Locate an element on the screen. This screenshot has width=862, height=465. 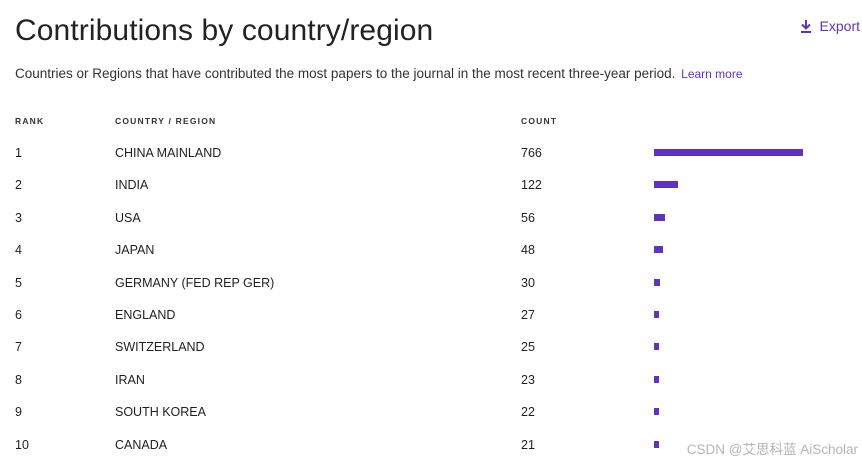
country-cell: JAPAN is located at coordinates (135, 250).